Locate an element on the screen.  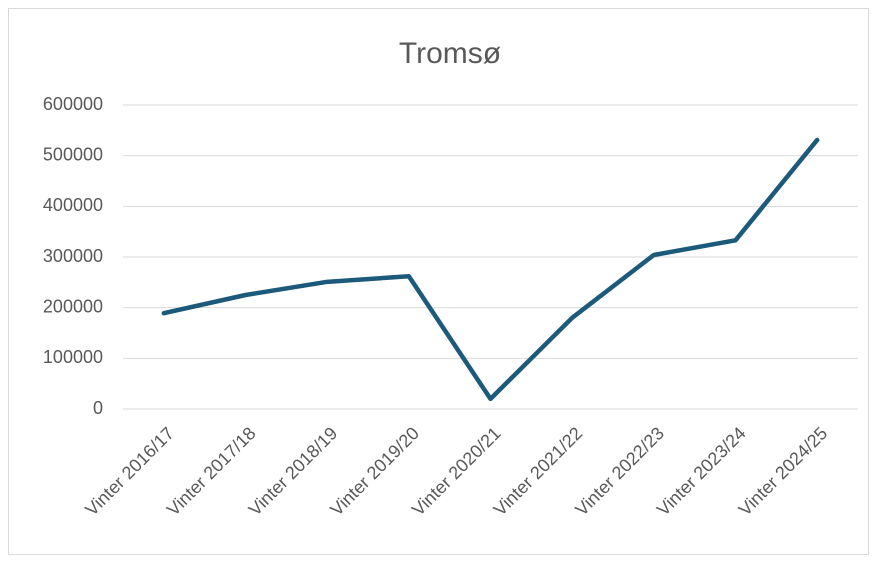
y-tick-label: 100000 is located at coordinates (73, 357).